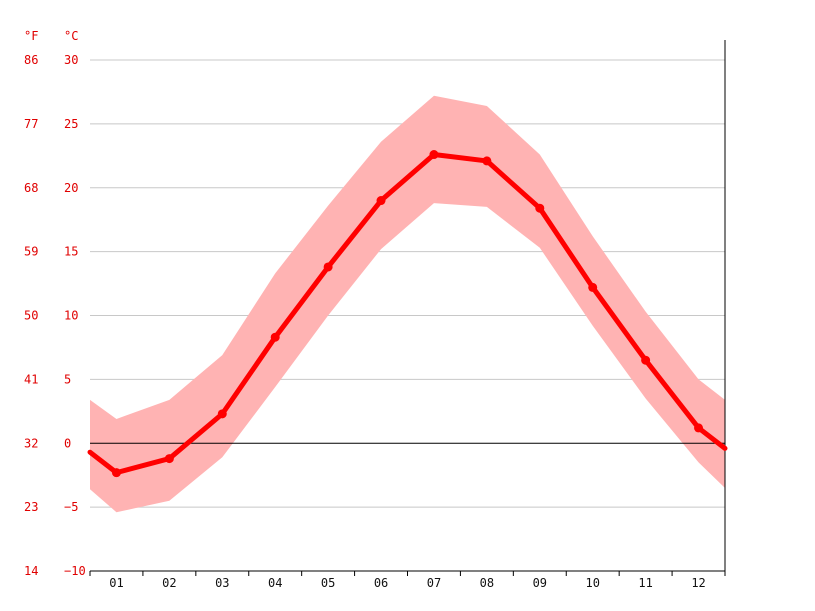 The height and width of the screenshot is (611, 815). Describe the element at coordinates (31, 379) in the screenshot. I see `y-tick-label-fahrenheit: 41` at that location.